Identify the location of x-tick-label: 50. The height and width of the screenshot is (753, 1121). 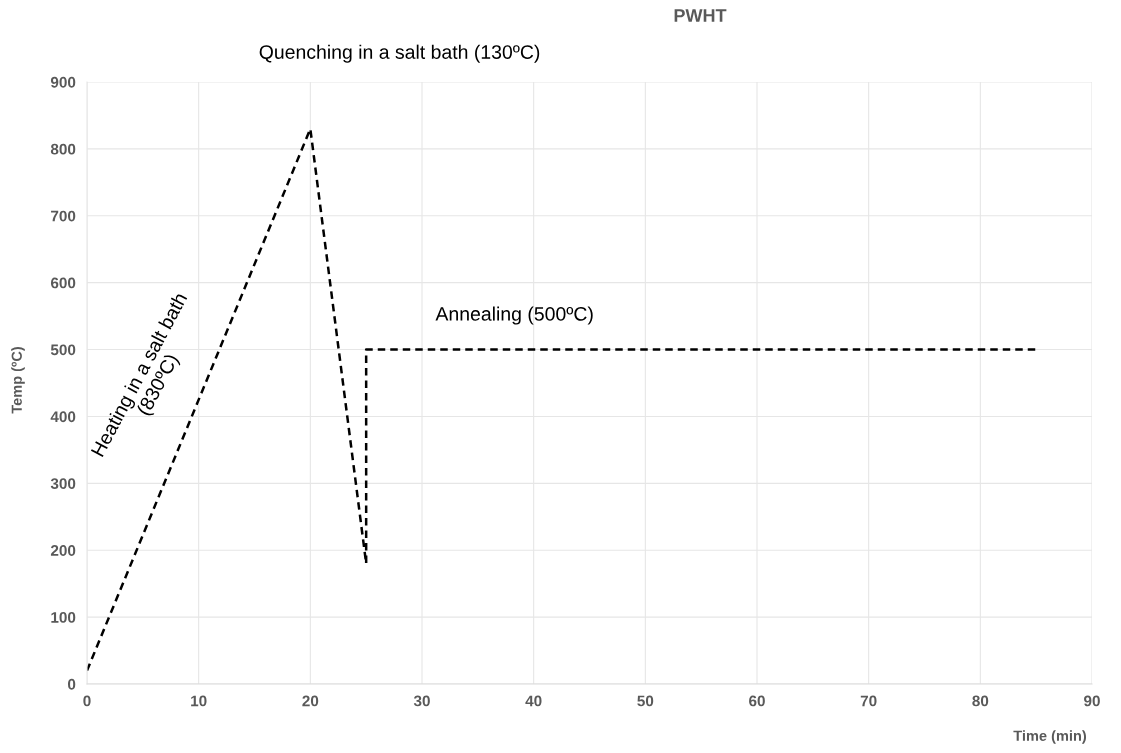
(645, 701).